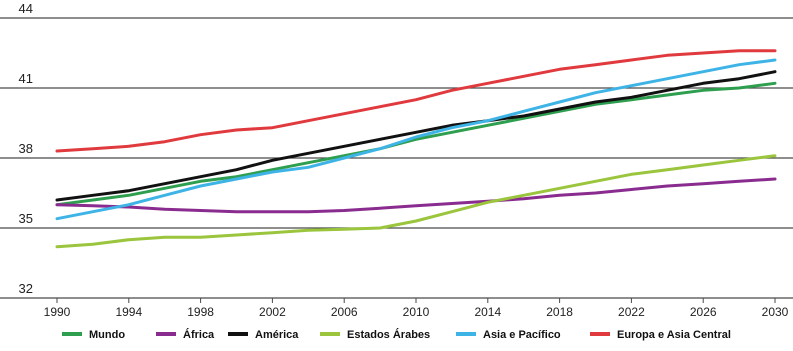  What do you see at coordinates (388, 334) in the screenshot?
I see `legend-label: Estados Árabes` at bounding box center [388, 334].